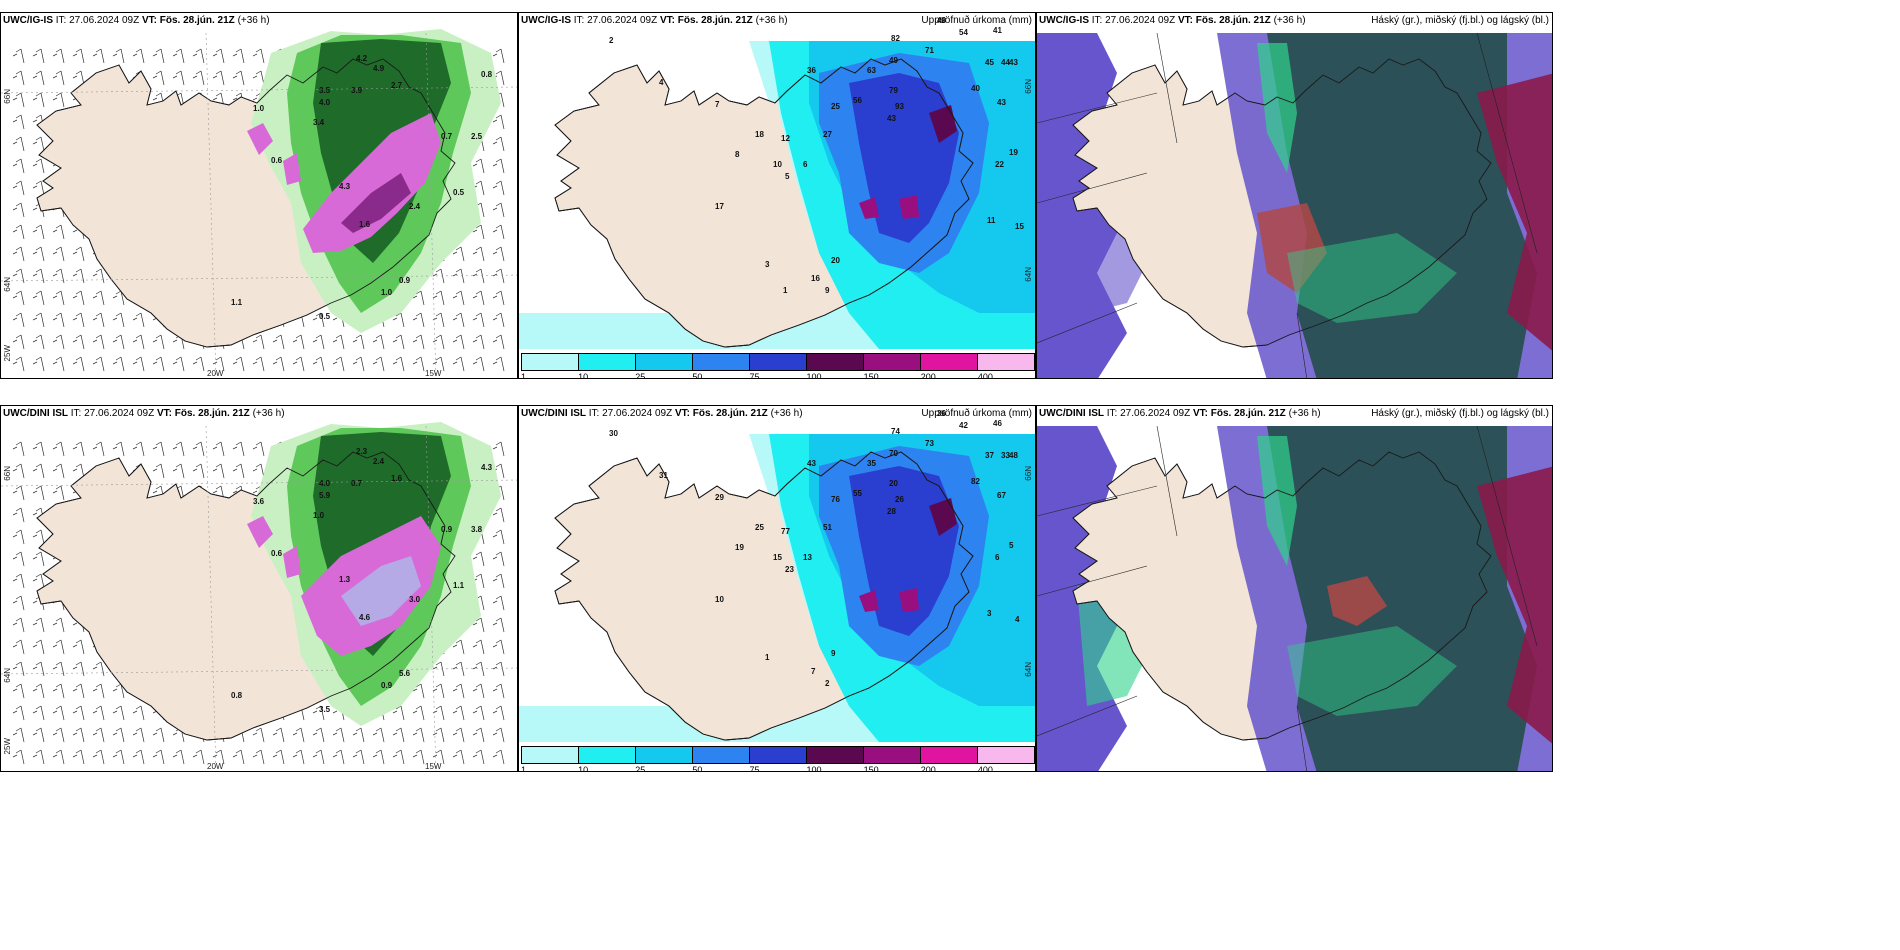  What do you see at coordinates (1514, 605) in the screenshot?
I see `cloud-low-east` at bounding box center [1514, 605].